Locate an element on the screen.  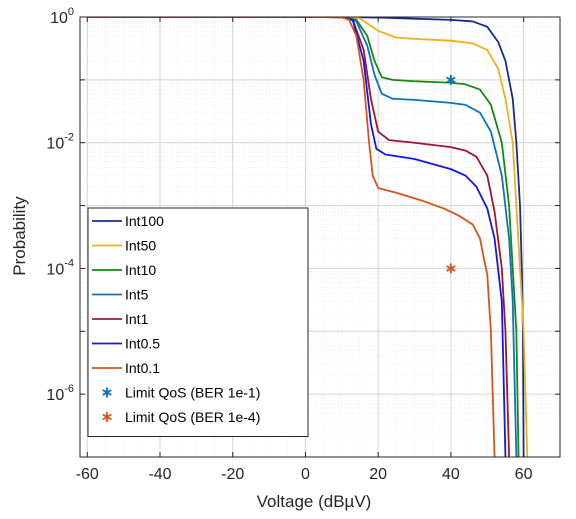
legend-label: Int10 is located at coordinates (140, 270).